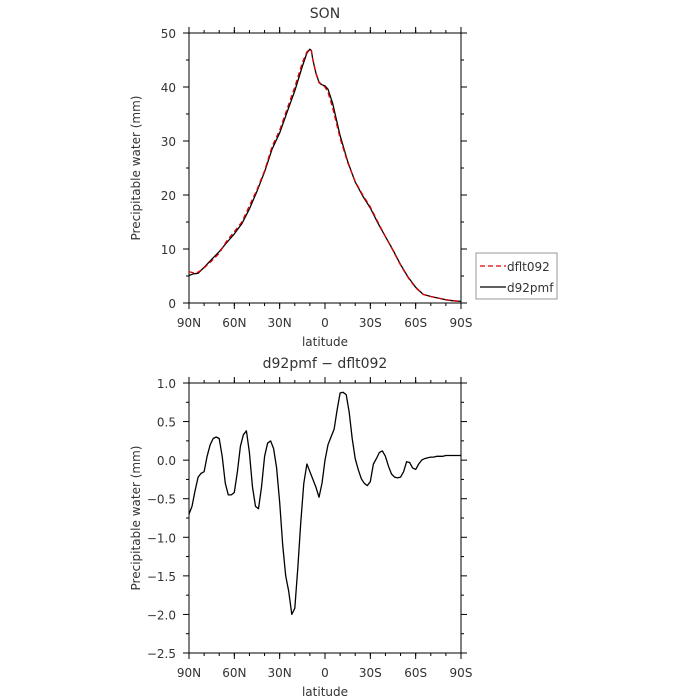 The width and height of the screenshot is (700, 700). What do you see at coordinates (324, 503) in the screenshot?
I see `series-line-difference` at bounding box center [324, 503].